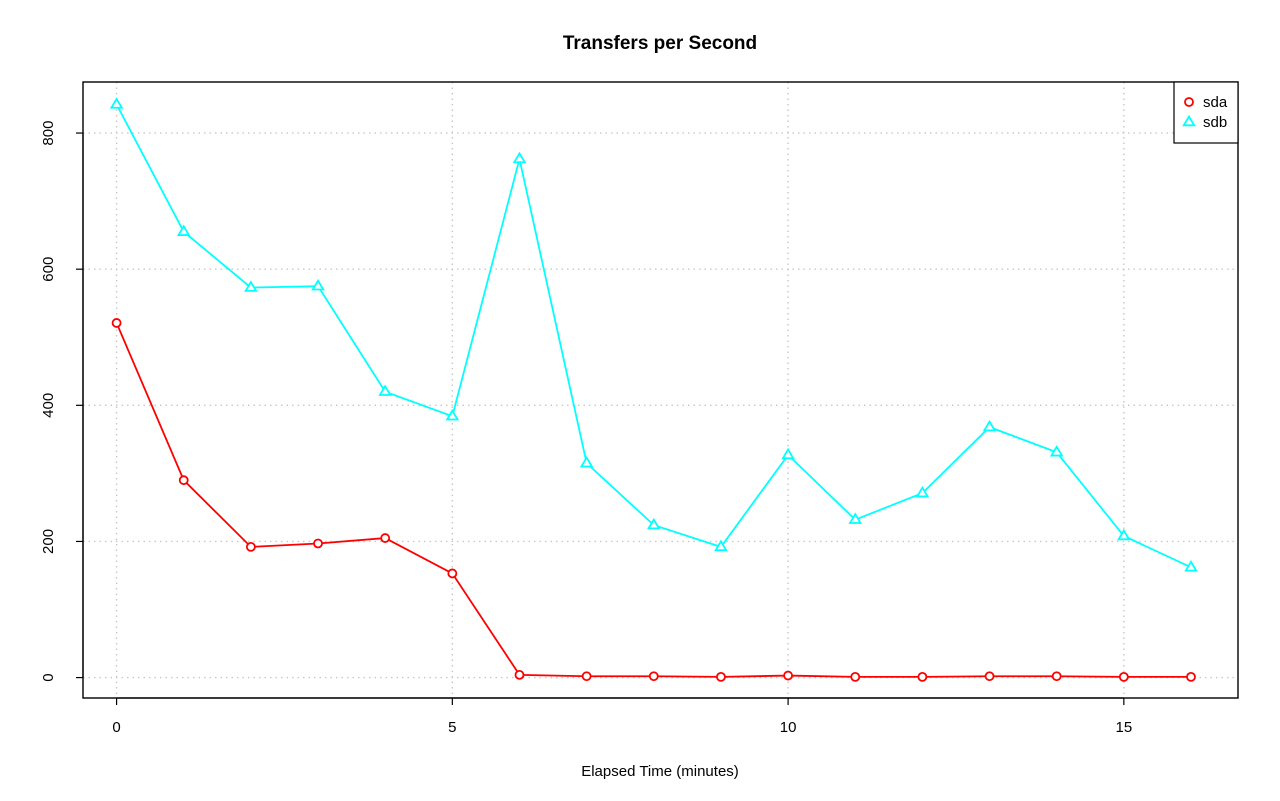  What do you see at coordinates (660, 43) in the screenshot?
I see `chart-title: Transfers per Second` at bounding box center [660, 43].